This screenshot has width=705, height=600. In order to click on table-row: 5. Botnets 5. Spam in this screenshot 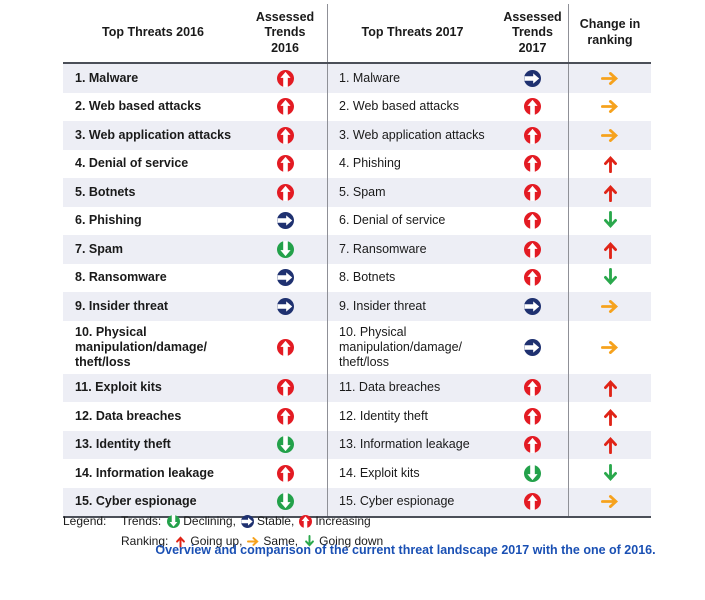, I will do `click(357, 192)`.